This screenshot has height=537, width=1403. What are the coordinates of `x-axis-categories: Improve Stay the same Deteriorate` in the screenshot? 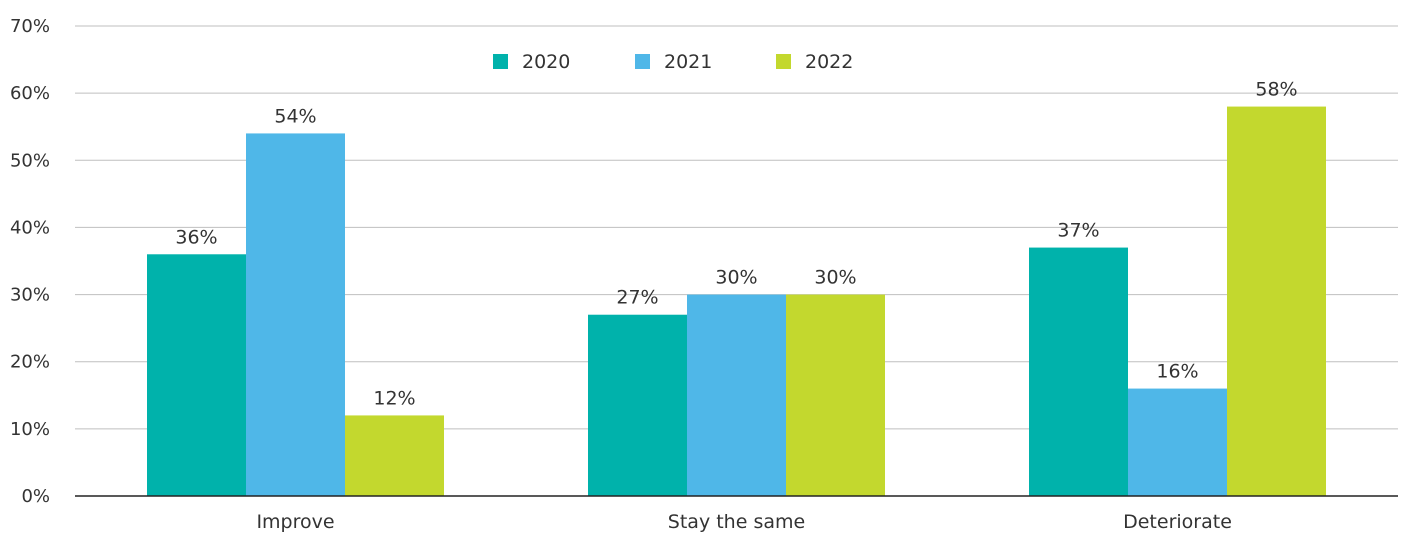 It's located at (743, 522).